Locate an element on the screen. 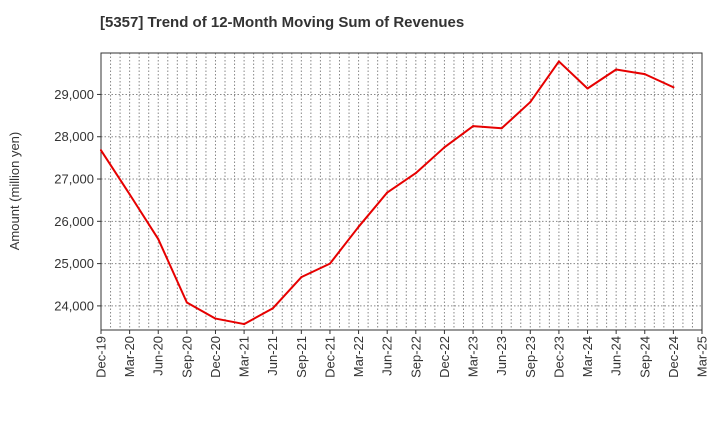 The width and height of the screenshot is (720, 440). x-tick-label: Sep-20 is located at coordinates (186, 357).